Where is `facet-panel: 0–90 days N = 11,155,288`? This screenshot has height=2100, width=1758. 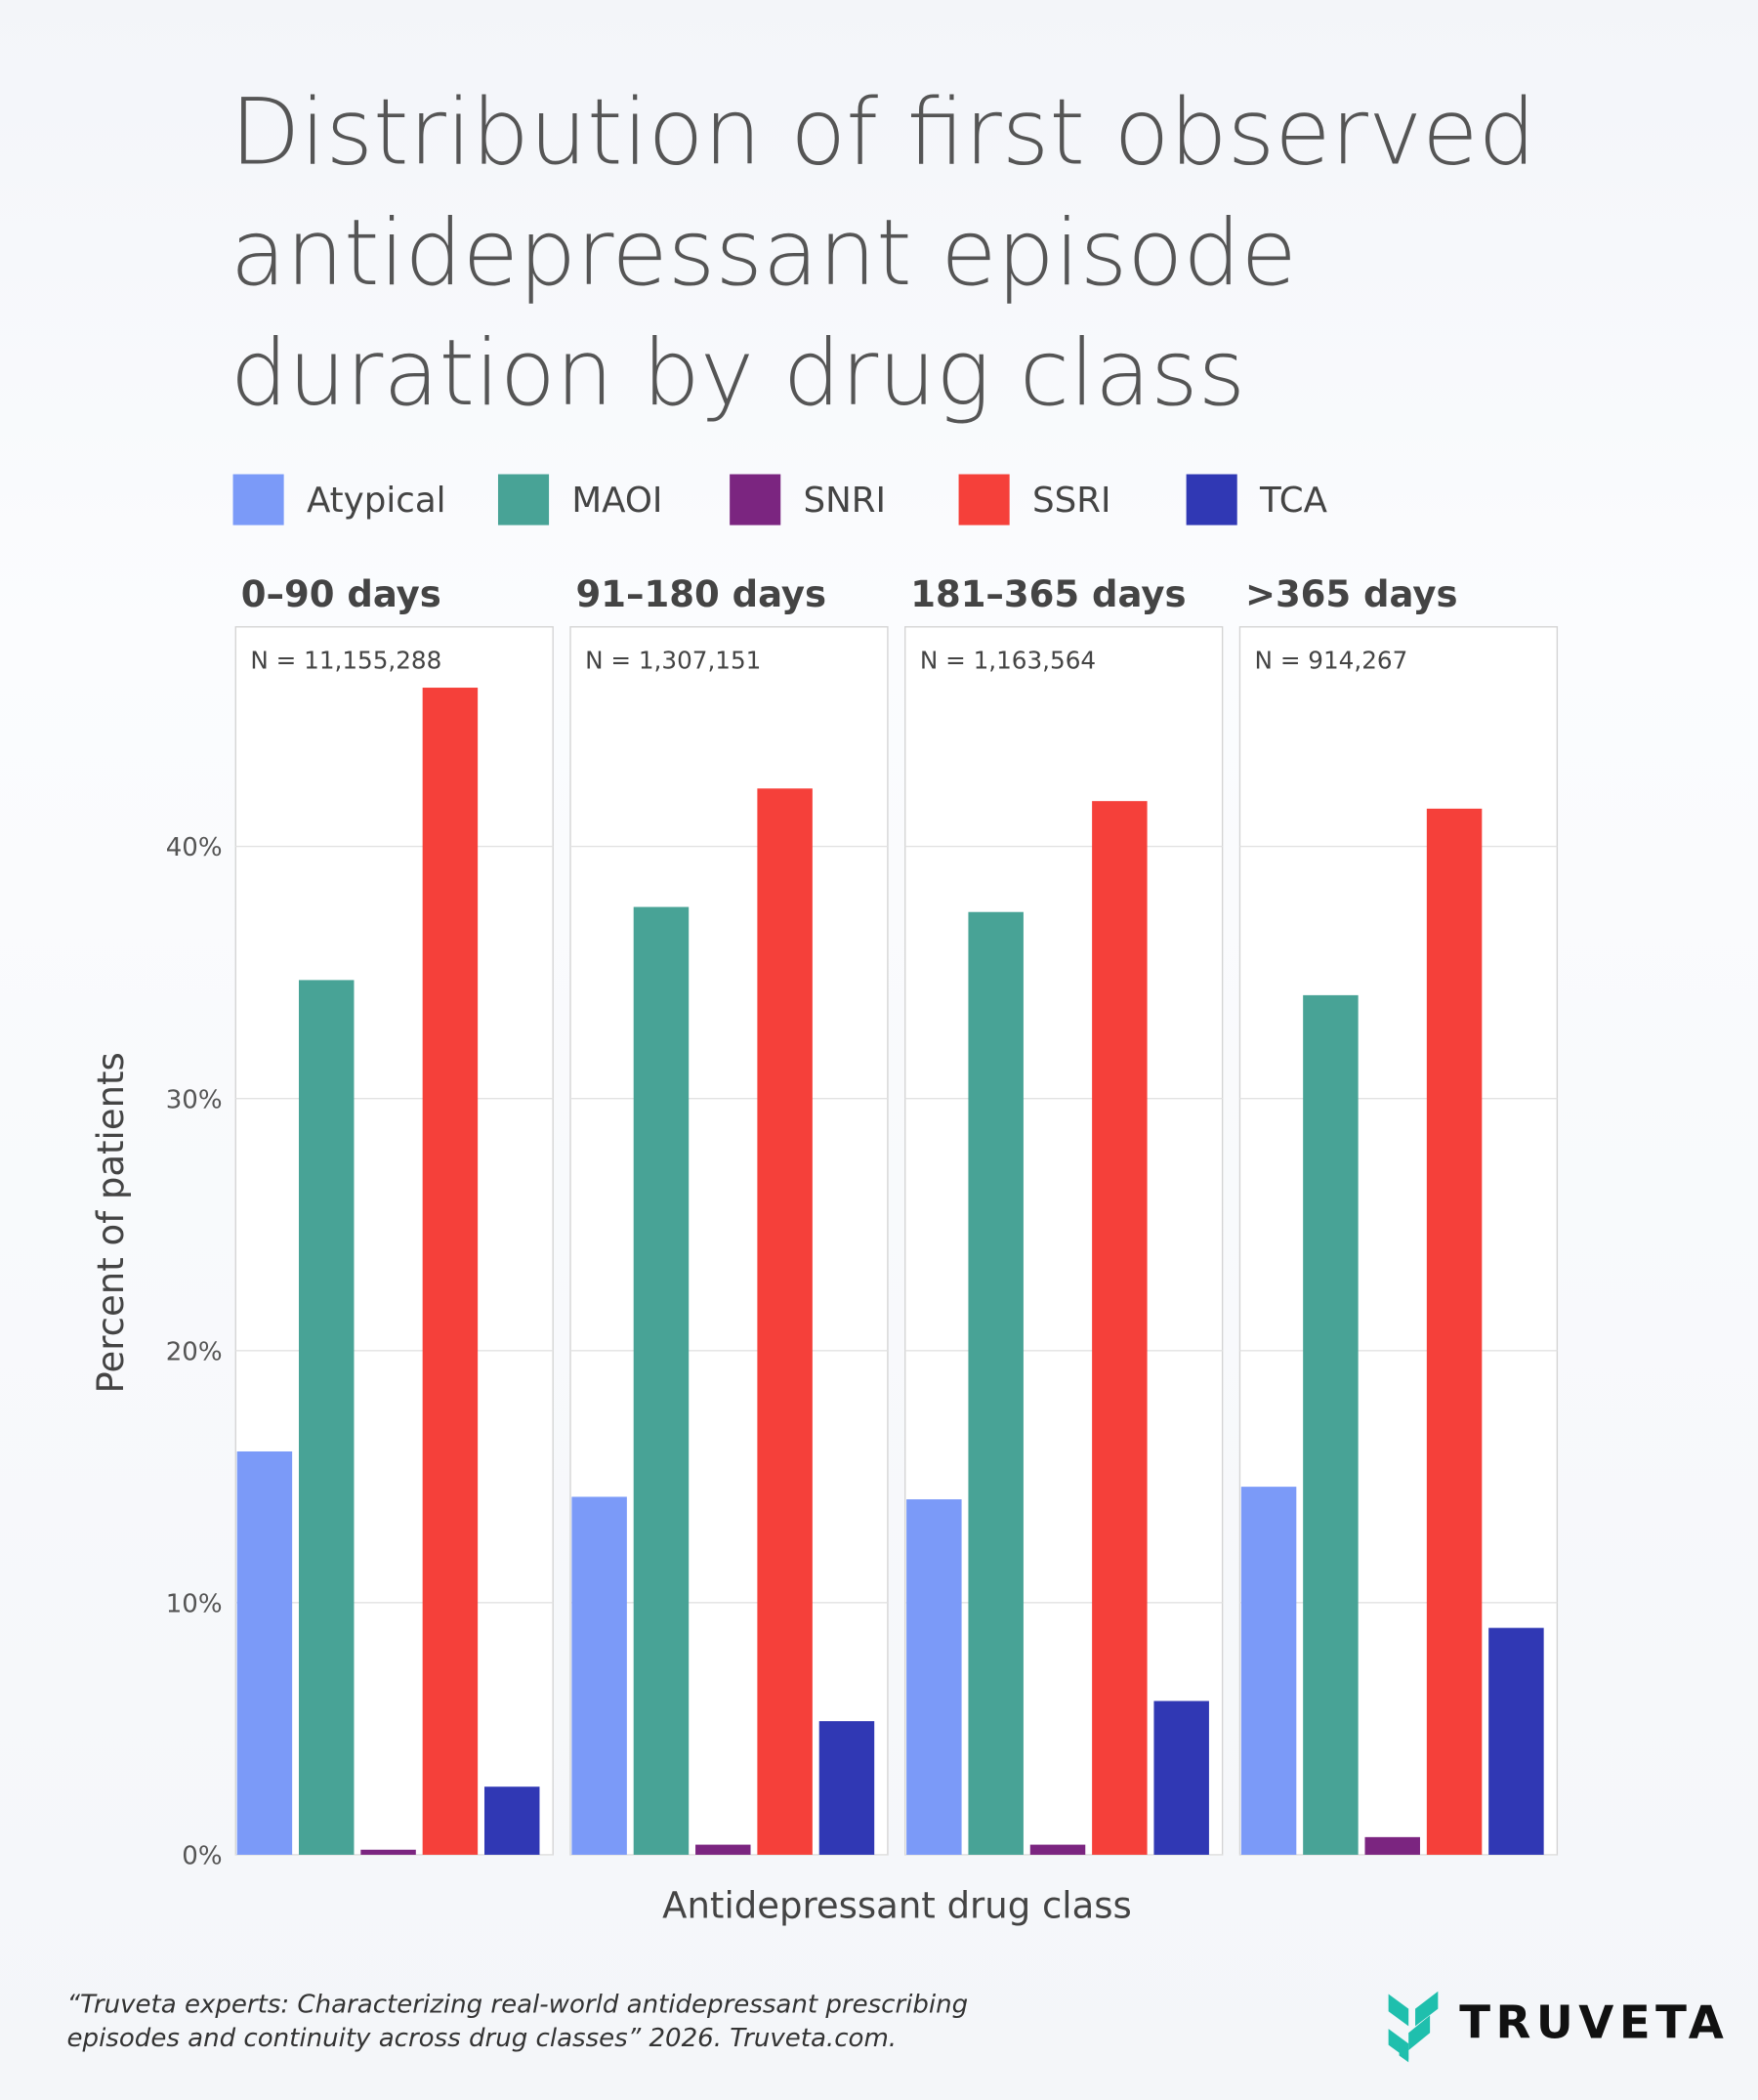 facet-panel: 0–90 days N = 11,155,288 is located at coordinates (394, 1214).